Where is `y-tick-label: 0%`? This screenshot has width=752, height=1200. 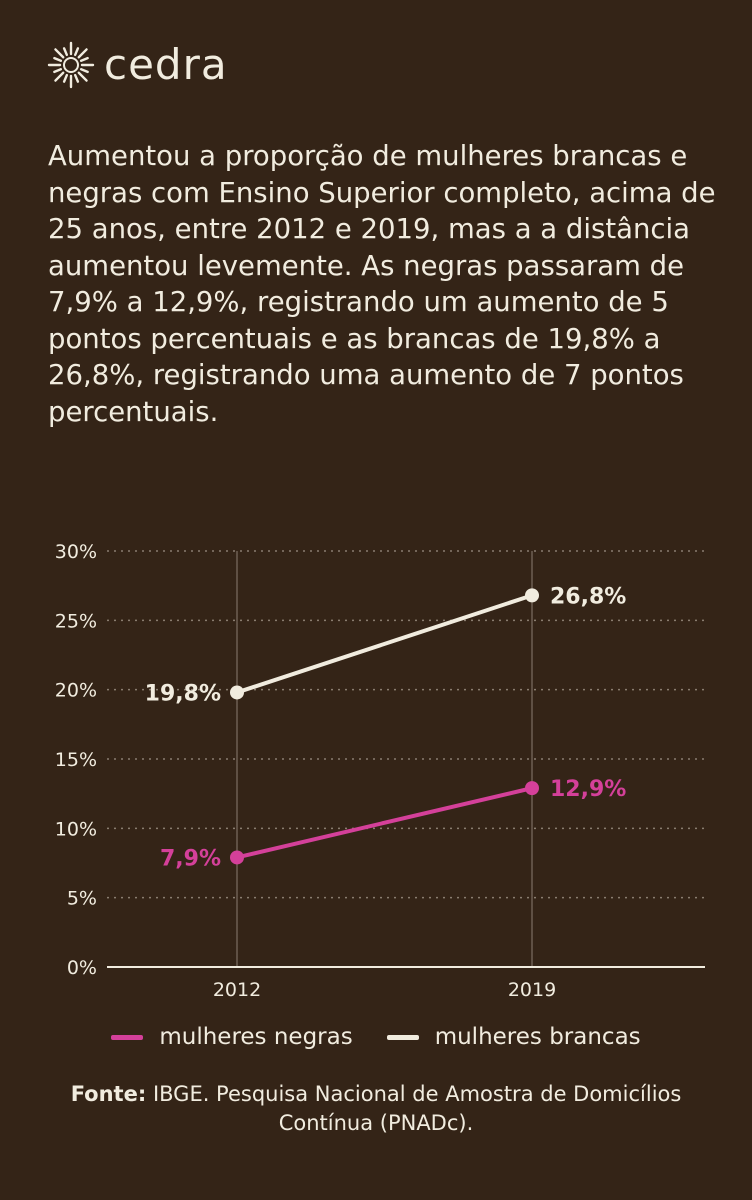 y-tick-label: 0% is located at coordinates (82, 968).